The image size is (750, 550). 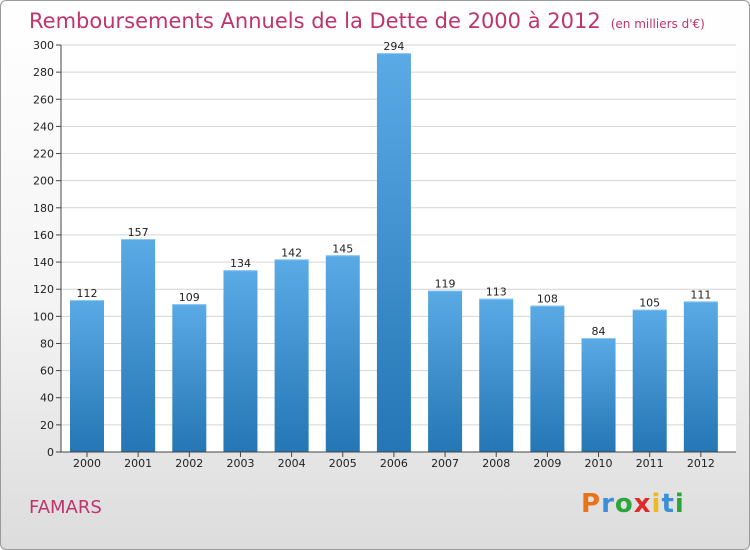 I want to click on data-label-2006: 294, so click(x=393, y=46).